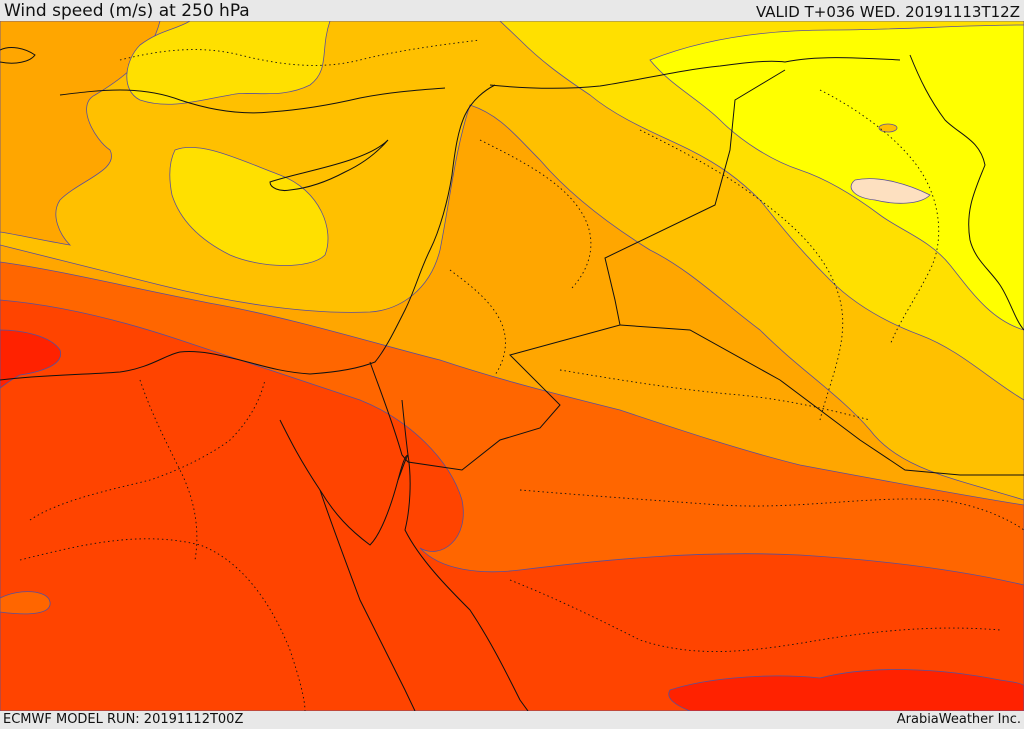  What do you see at coordinates (466, 582) in the screenshot?
I see `coastline-red-sea-east` at bounding box center [466, 582].